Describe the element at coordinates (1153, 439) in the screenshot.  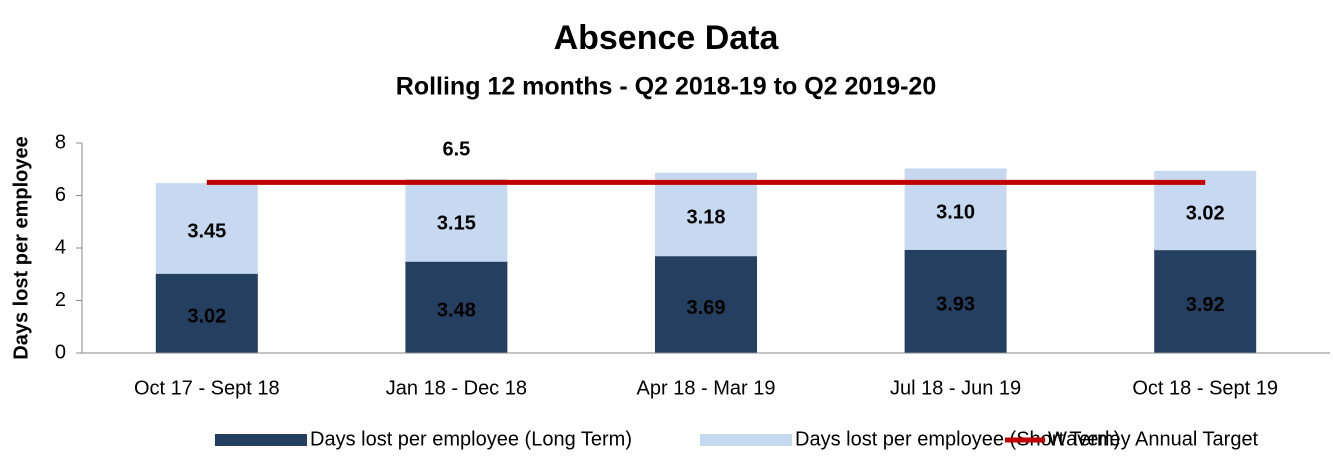
I see `legend-label: Waverley Annual Target` at that location.